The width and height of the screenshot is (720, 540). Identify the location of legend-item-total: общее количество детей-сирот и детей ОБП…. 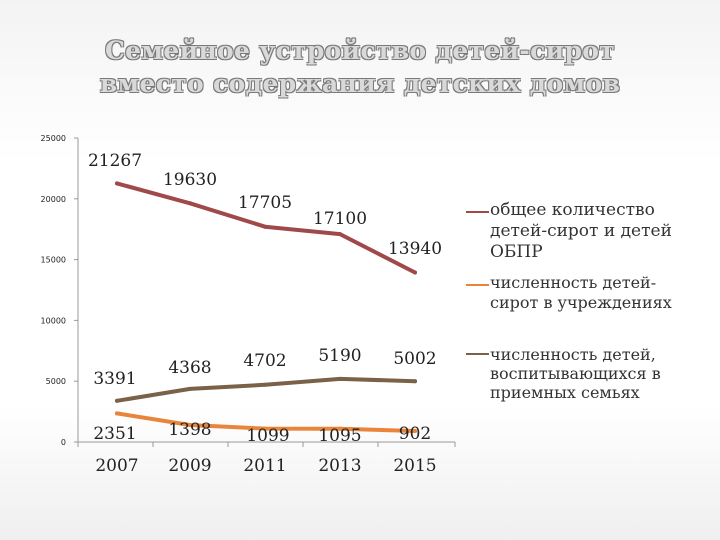
(595, 231).